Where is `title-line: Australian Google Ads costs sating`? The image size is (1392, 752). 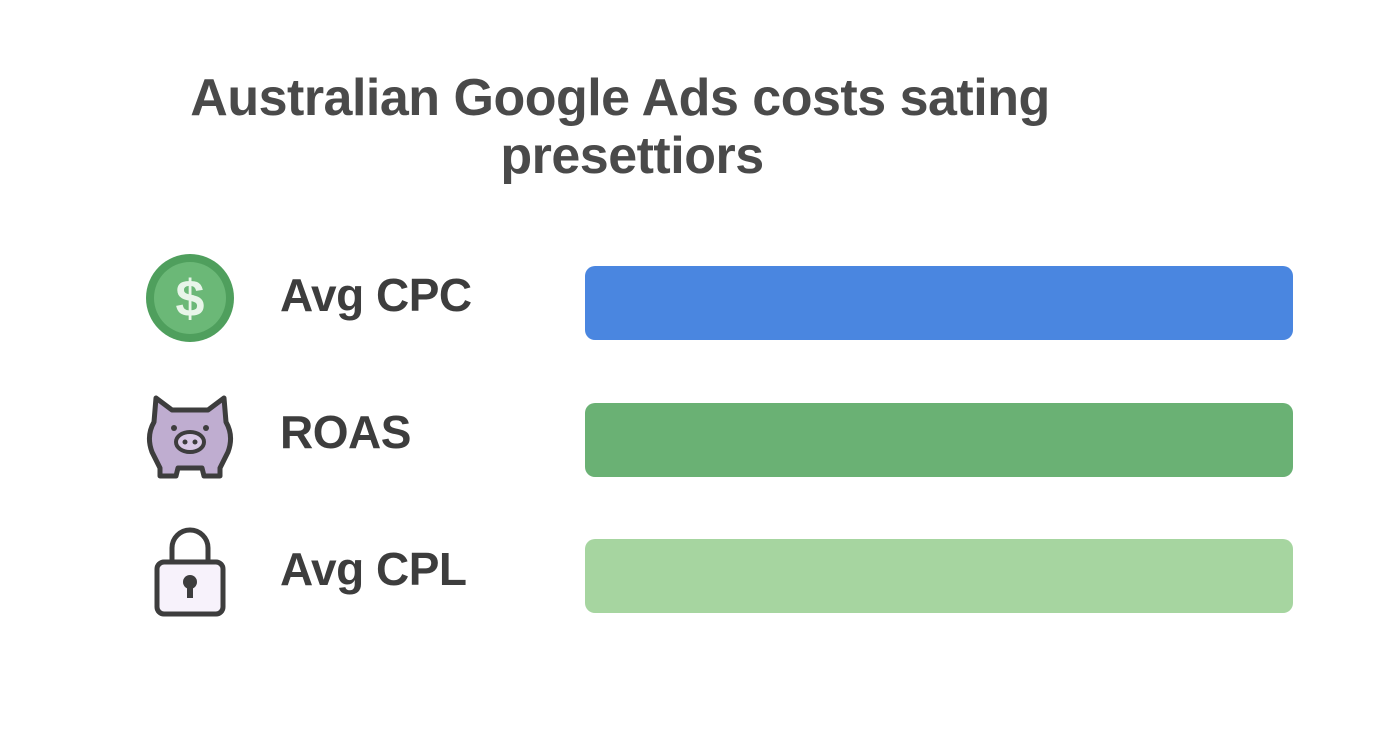
title-line: Australian Google Ads costs sating is located at coordinates (620, 98).